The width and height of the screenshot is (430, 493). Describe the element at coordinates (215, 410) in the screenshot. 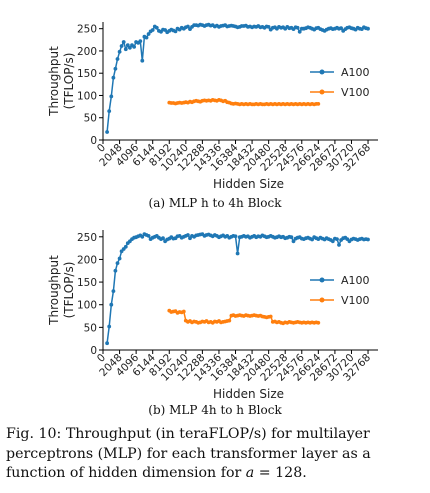

I see `subcaption-b: (b) MLP 4h to h Block` at that location.